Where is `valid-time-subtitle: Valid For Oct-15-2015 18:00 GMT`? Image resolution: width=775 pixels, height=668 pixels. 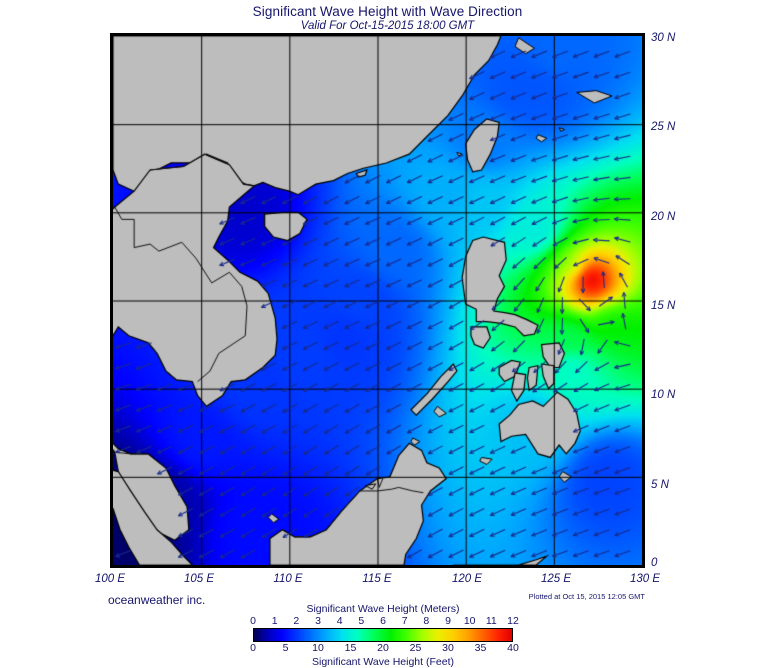
valid-time-subtitle: Valid For Oct-15-2015 18:00 GMT is located at coordinates (387, 26).